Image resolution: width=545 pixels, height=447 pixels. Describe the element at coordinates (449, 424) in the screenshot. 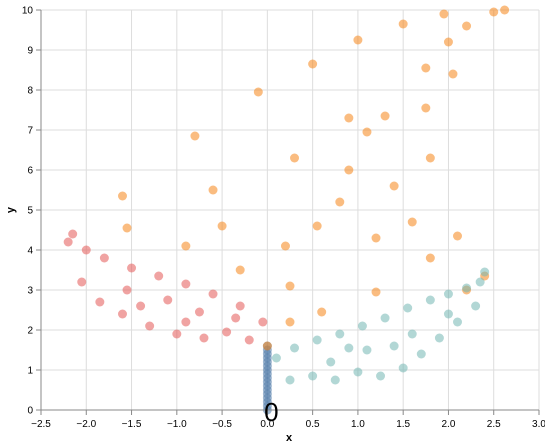

I see `x-tick-label: 2.0` at that location.